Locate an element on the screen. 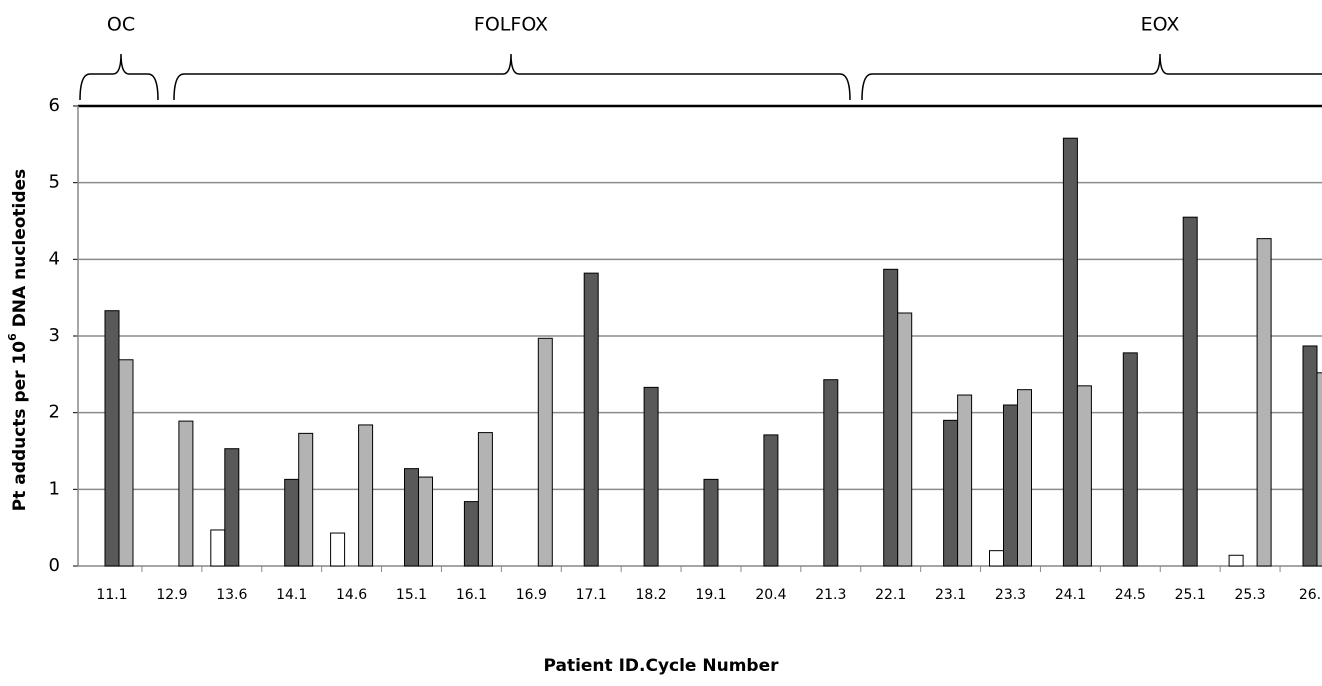 The width and height of the screenshot is (1322, 686). group-label: FOLFOX is located at coordinates (511, 25).